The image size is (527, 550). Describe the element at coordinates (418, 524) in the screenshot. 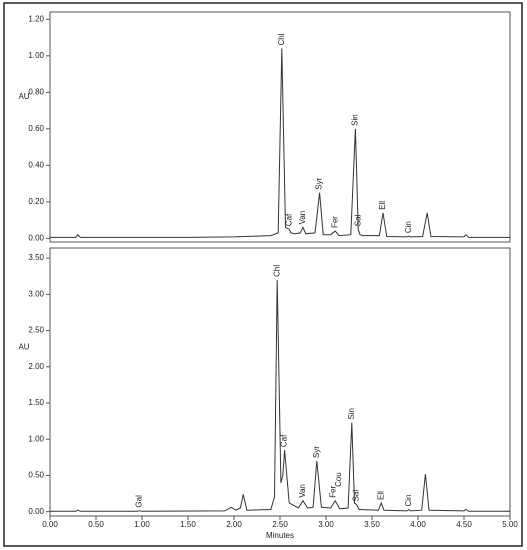

I see `x-tick-label: 4.00` at that location.